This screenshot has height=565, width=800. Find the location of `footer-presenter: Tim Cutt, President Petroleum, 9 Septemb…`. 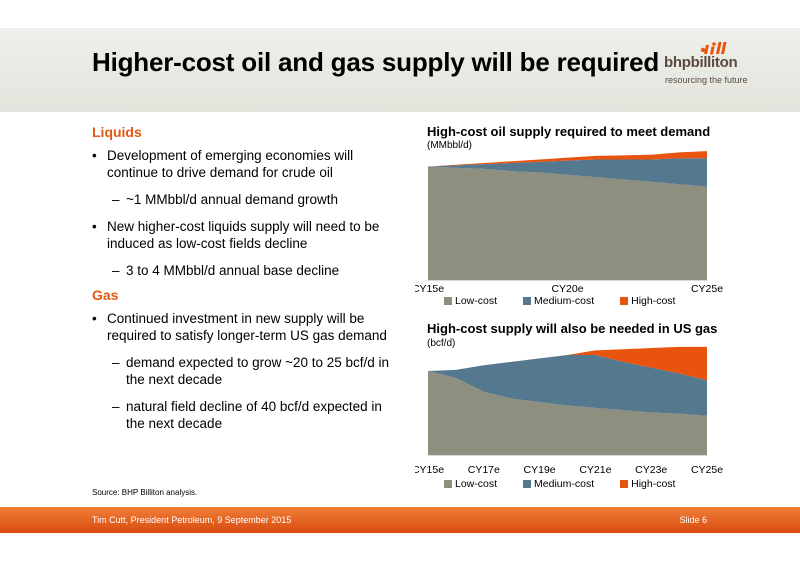

footer-presenter: Tim Cutt, President Petroleum, 9 Septemb… is located at coordinates (192, 520).